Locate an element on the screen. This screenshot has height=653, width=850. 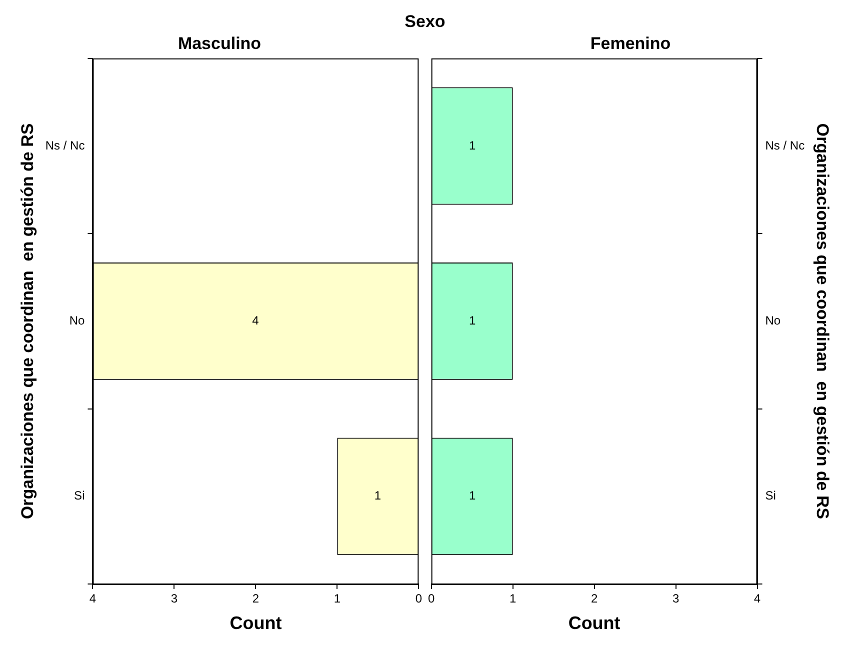
text: Sexo is located at coordinates (425, 22).